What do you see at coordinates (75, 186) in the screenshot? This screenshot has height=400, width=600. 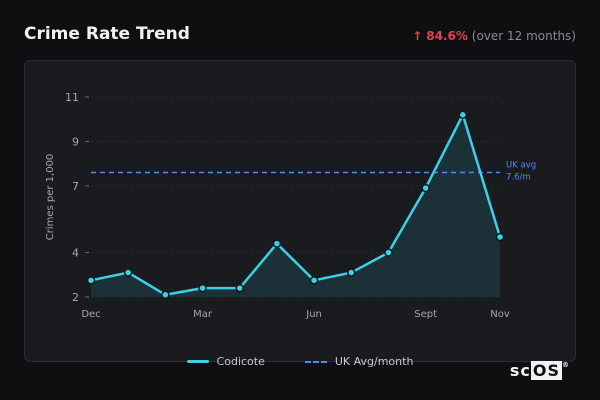 I see `y-tick-label: 7` at bounding box center [75, 186].